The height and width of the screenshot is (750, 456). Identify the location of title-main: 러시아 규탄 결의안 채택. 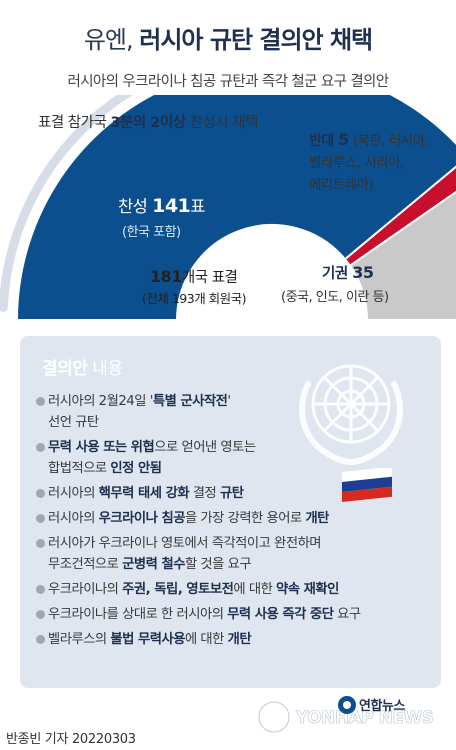
(256, 40).